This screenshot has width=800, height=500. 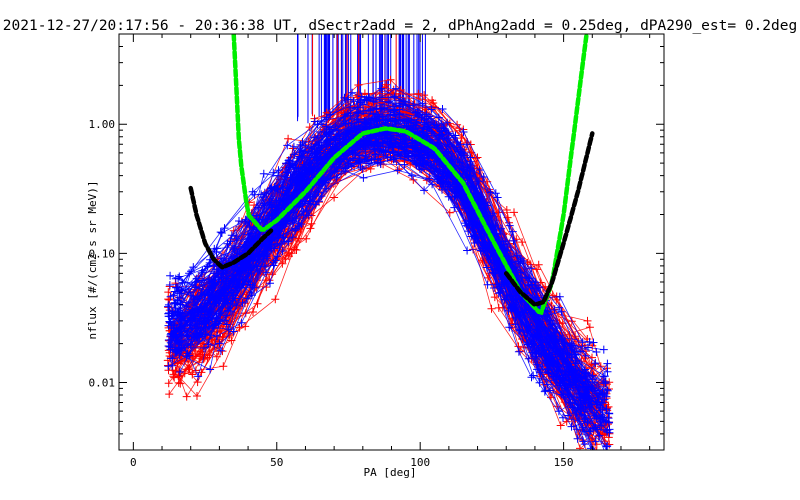 I want to click on y-axis-label: nflux [#/(cm2 s sr MeV)], so click(x=92, y=260).